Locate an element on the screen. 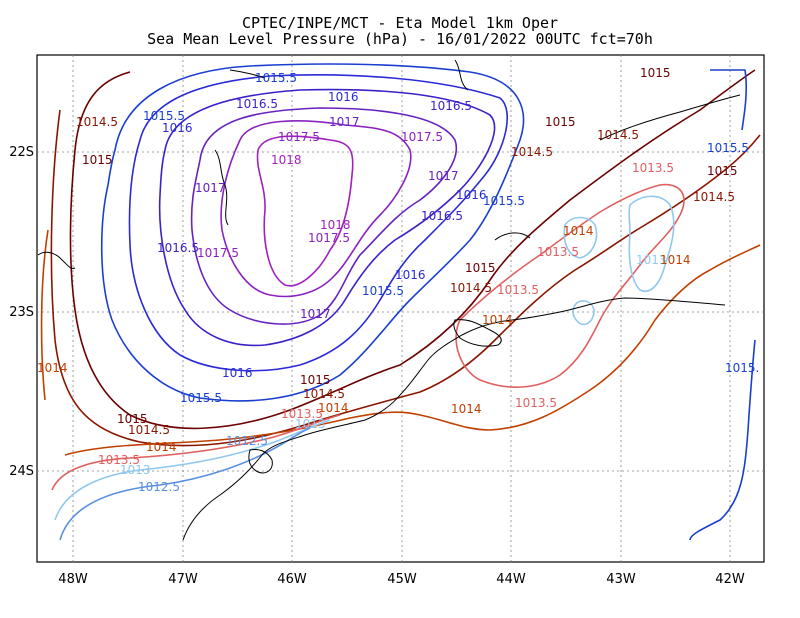  x-tick-label: 45W is located at coordinates (402, 579).